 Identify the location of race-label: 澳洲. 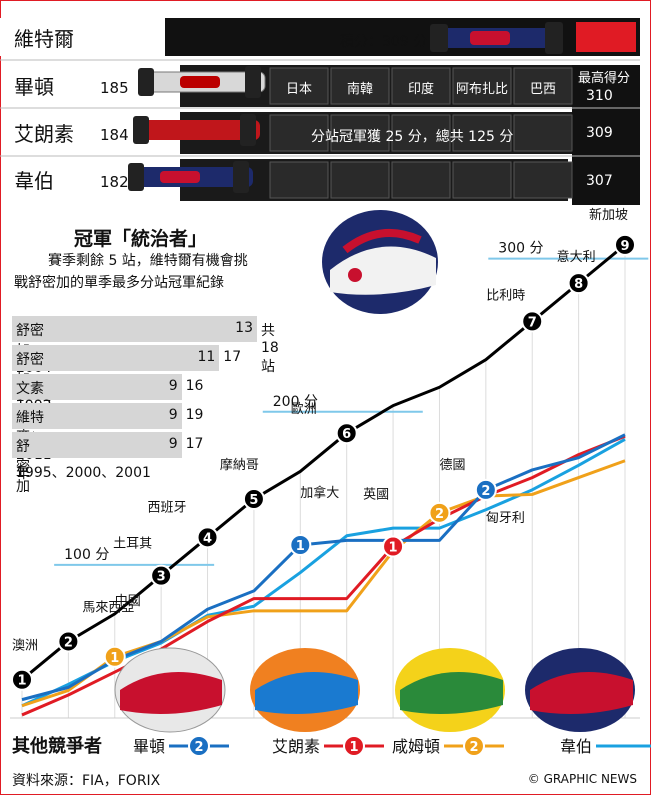
(25, 646).